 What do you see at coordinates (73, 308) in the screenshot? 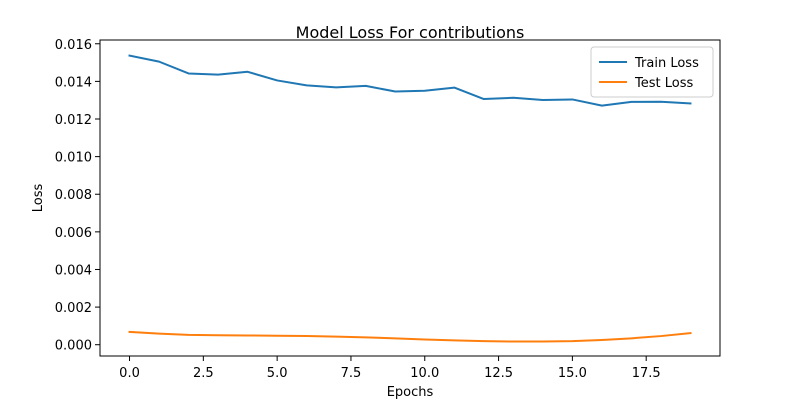
I see `y-tick-label: 0.002` at bounding box center [73, 308].